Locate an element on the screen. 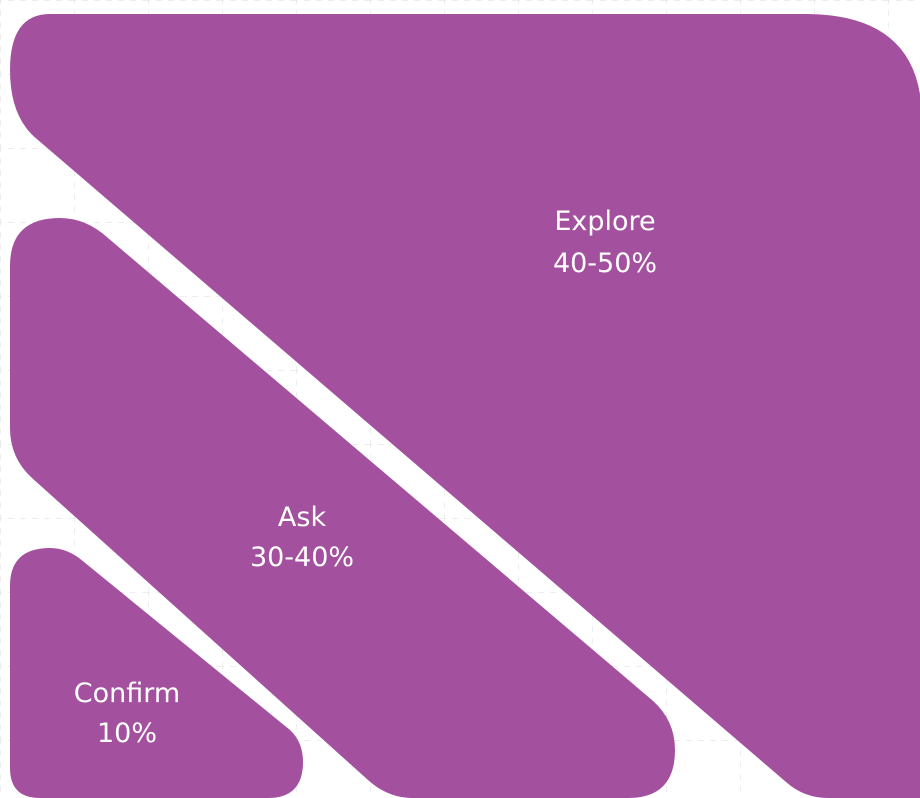 The width and height of the screenshot is (920, 798). confirm-percent: 10% is located at coordinates (127, 733).